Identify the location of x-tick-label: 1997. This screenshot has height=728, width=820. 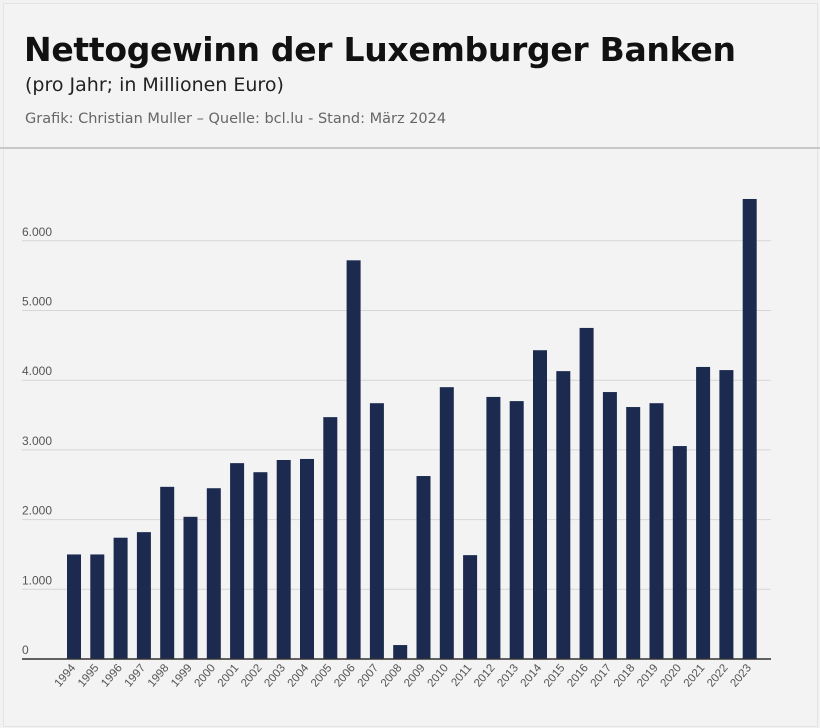
(136, 675).